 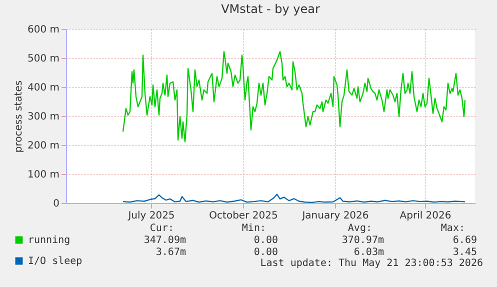 I want to click on y-tick-label: 100 m, so click(x=43, y=175).